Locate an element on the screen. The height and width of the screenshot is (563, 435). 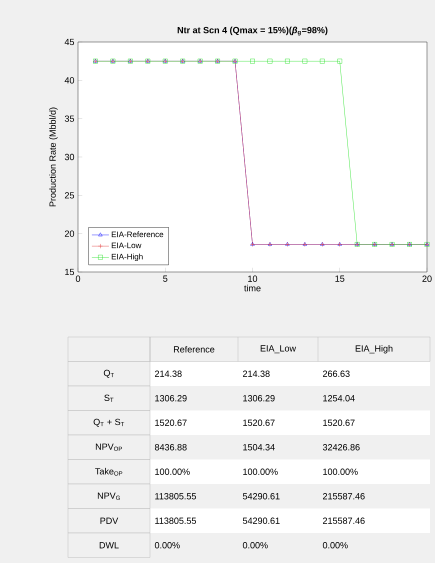
y-axis-title: Production Rate (Mbbl/d) is located at coordinates (53, 157).